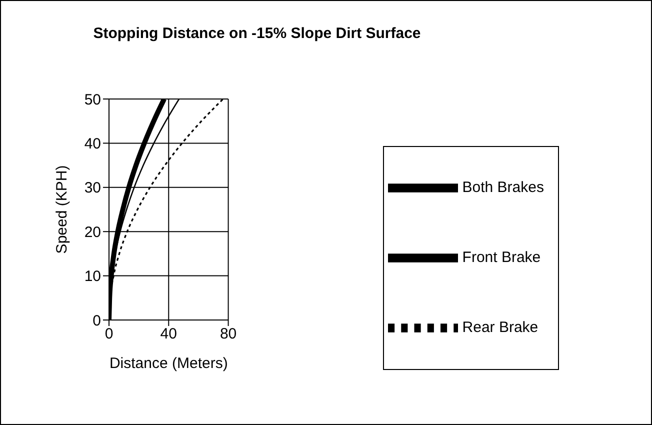 The image size is (652, 425). I want to click on x-axis-title: Distance (Meters), so click(168, 363).